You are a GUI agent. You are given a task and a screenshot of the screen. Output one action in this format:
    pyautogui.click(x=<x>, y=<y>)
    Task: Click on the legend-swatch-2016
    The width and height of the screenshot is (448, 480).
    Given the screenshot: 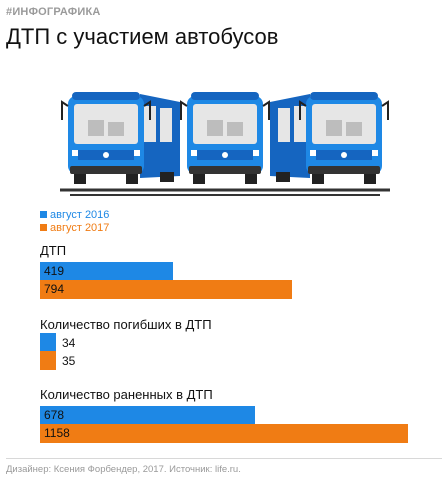 What is the action you would take?
    pyautogui.click(x=43, y=214)
    